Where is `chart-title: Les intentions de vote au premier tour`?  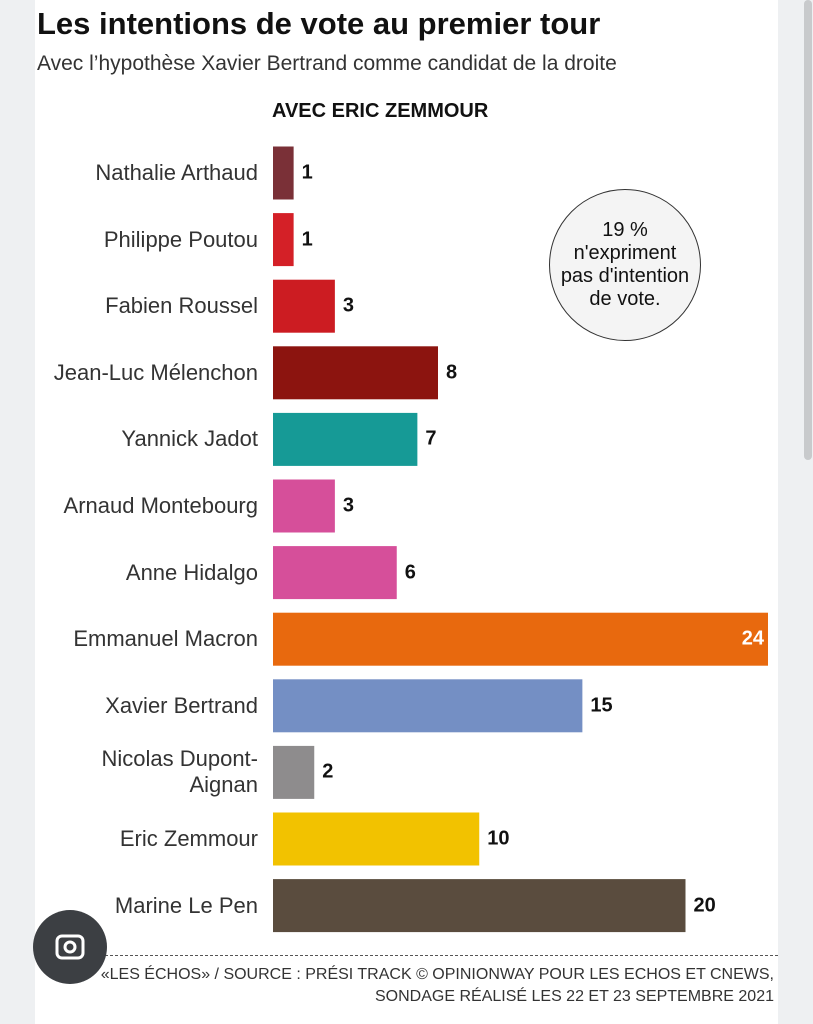
chart-title: Les intentions de vote au premier tour is located at coordinates (319, 23).